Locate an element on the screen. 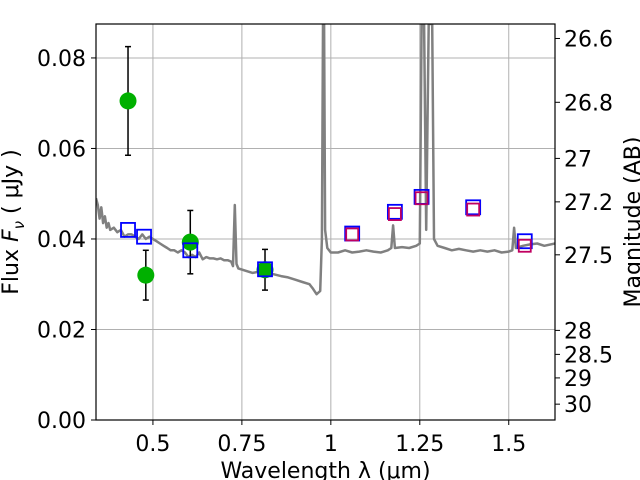  y2-tick-label: 29 is located at coordinates (578, 379).